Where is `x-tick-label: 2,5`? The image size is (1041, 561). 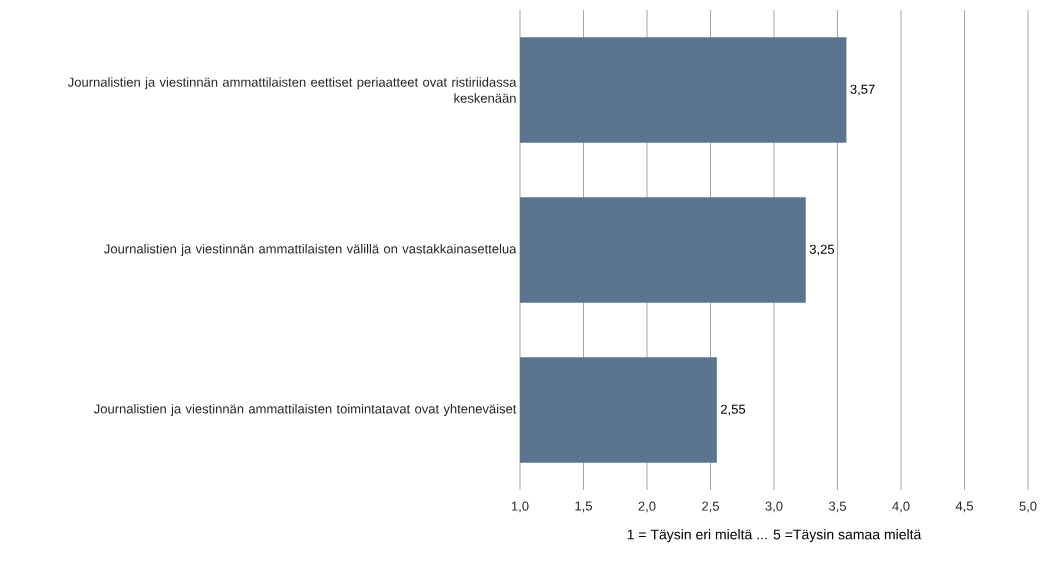 x-tick-label: 2,5 is located at coordinates (710, 507).